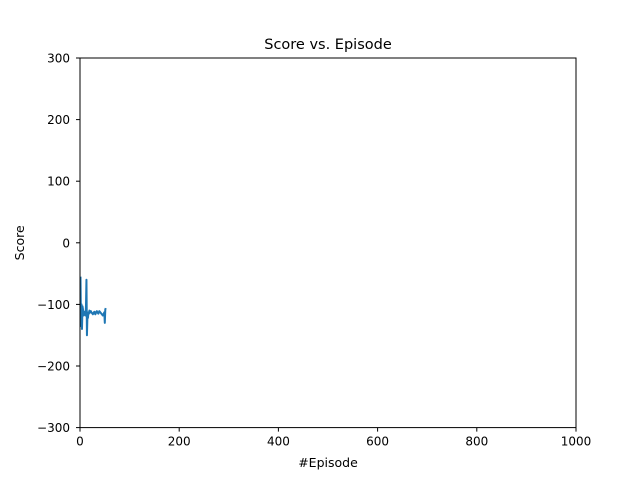 The width and height of the screenshot is (640, 480). I want to click on series-line, so click(93, 306).